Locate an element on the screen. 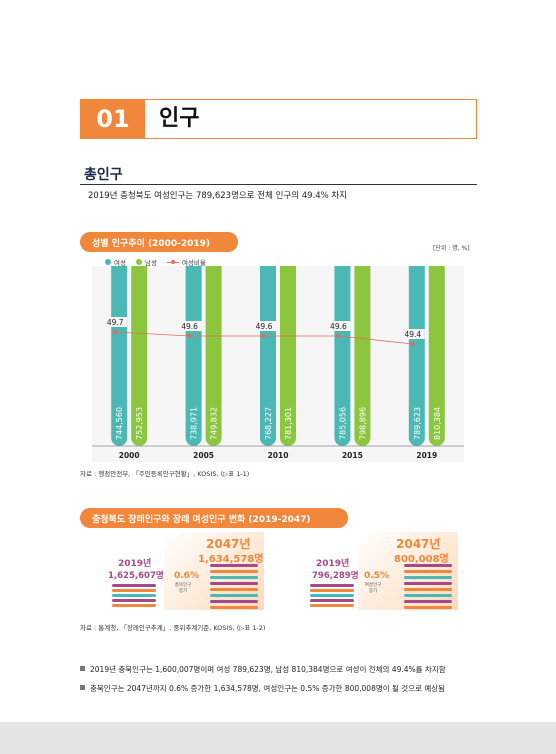 The width and height of the screenshot is (556, 754). right-pct-label-1: 여성인구 is located at coordinates (373, 585).